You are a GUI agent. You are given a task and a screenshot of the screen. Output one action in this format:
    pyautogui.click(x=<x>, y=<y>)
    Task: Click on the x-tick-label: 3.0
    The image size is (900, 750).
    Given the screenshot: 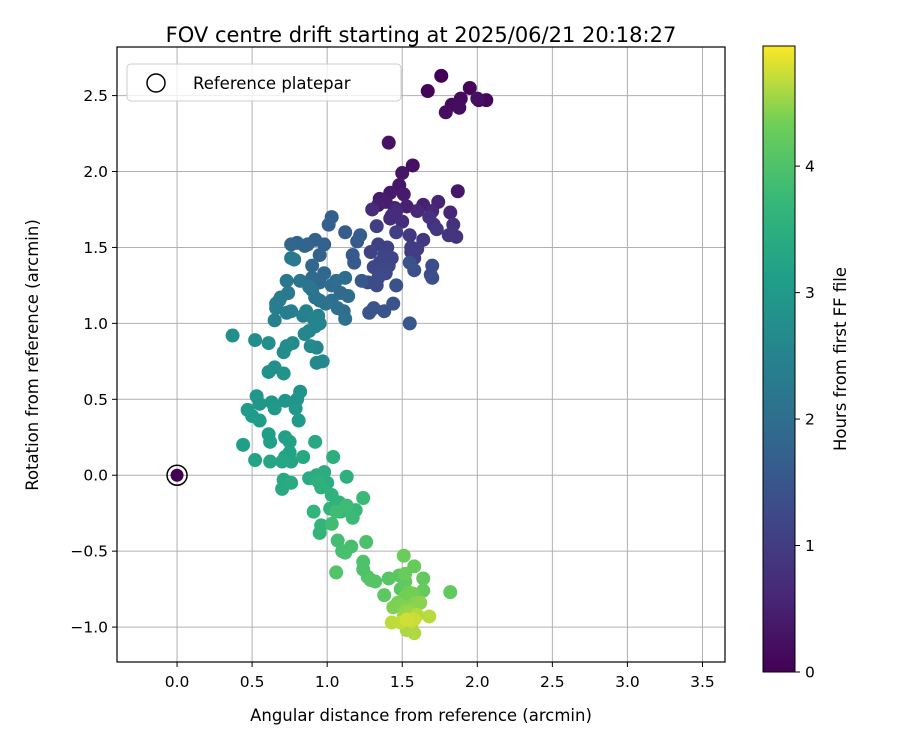 What is the action you would take?
    pyautogui.click(x=627, y=682)
    